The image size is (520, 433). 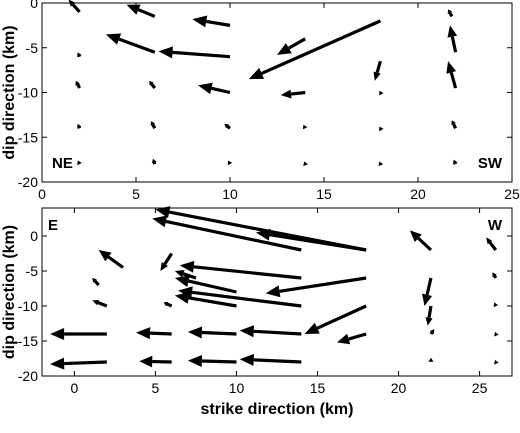 What do you see at coordinates (136, 194) in the screenshot?
I see `x-tick-label: 5` at bounding box center [136, 194].